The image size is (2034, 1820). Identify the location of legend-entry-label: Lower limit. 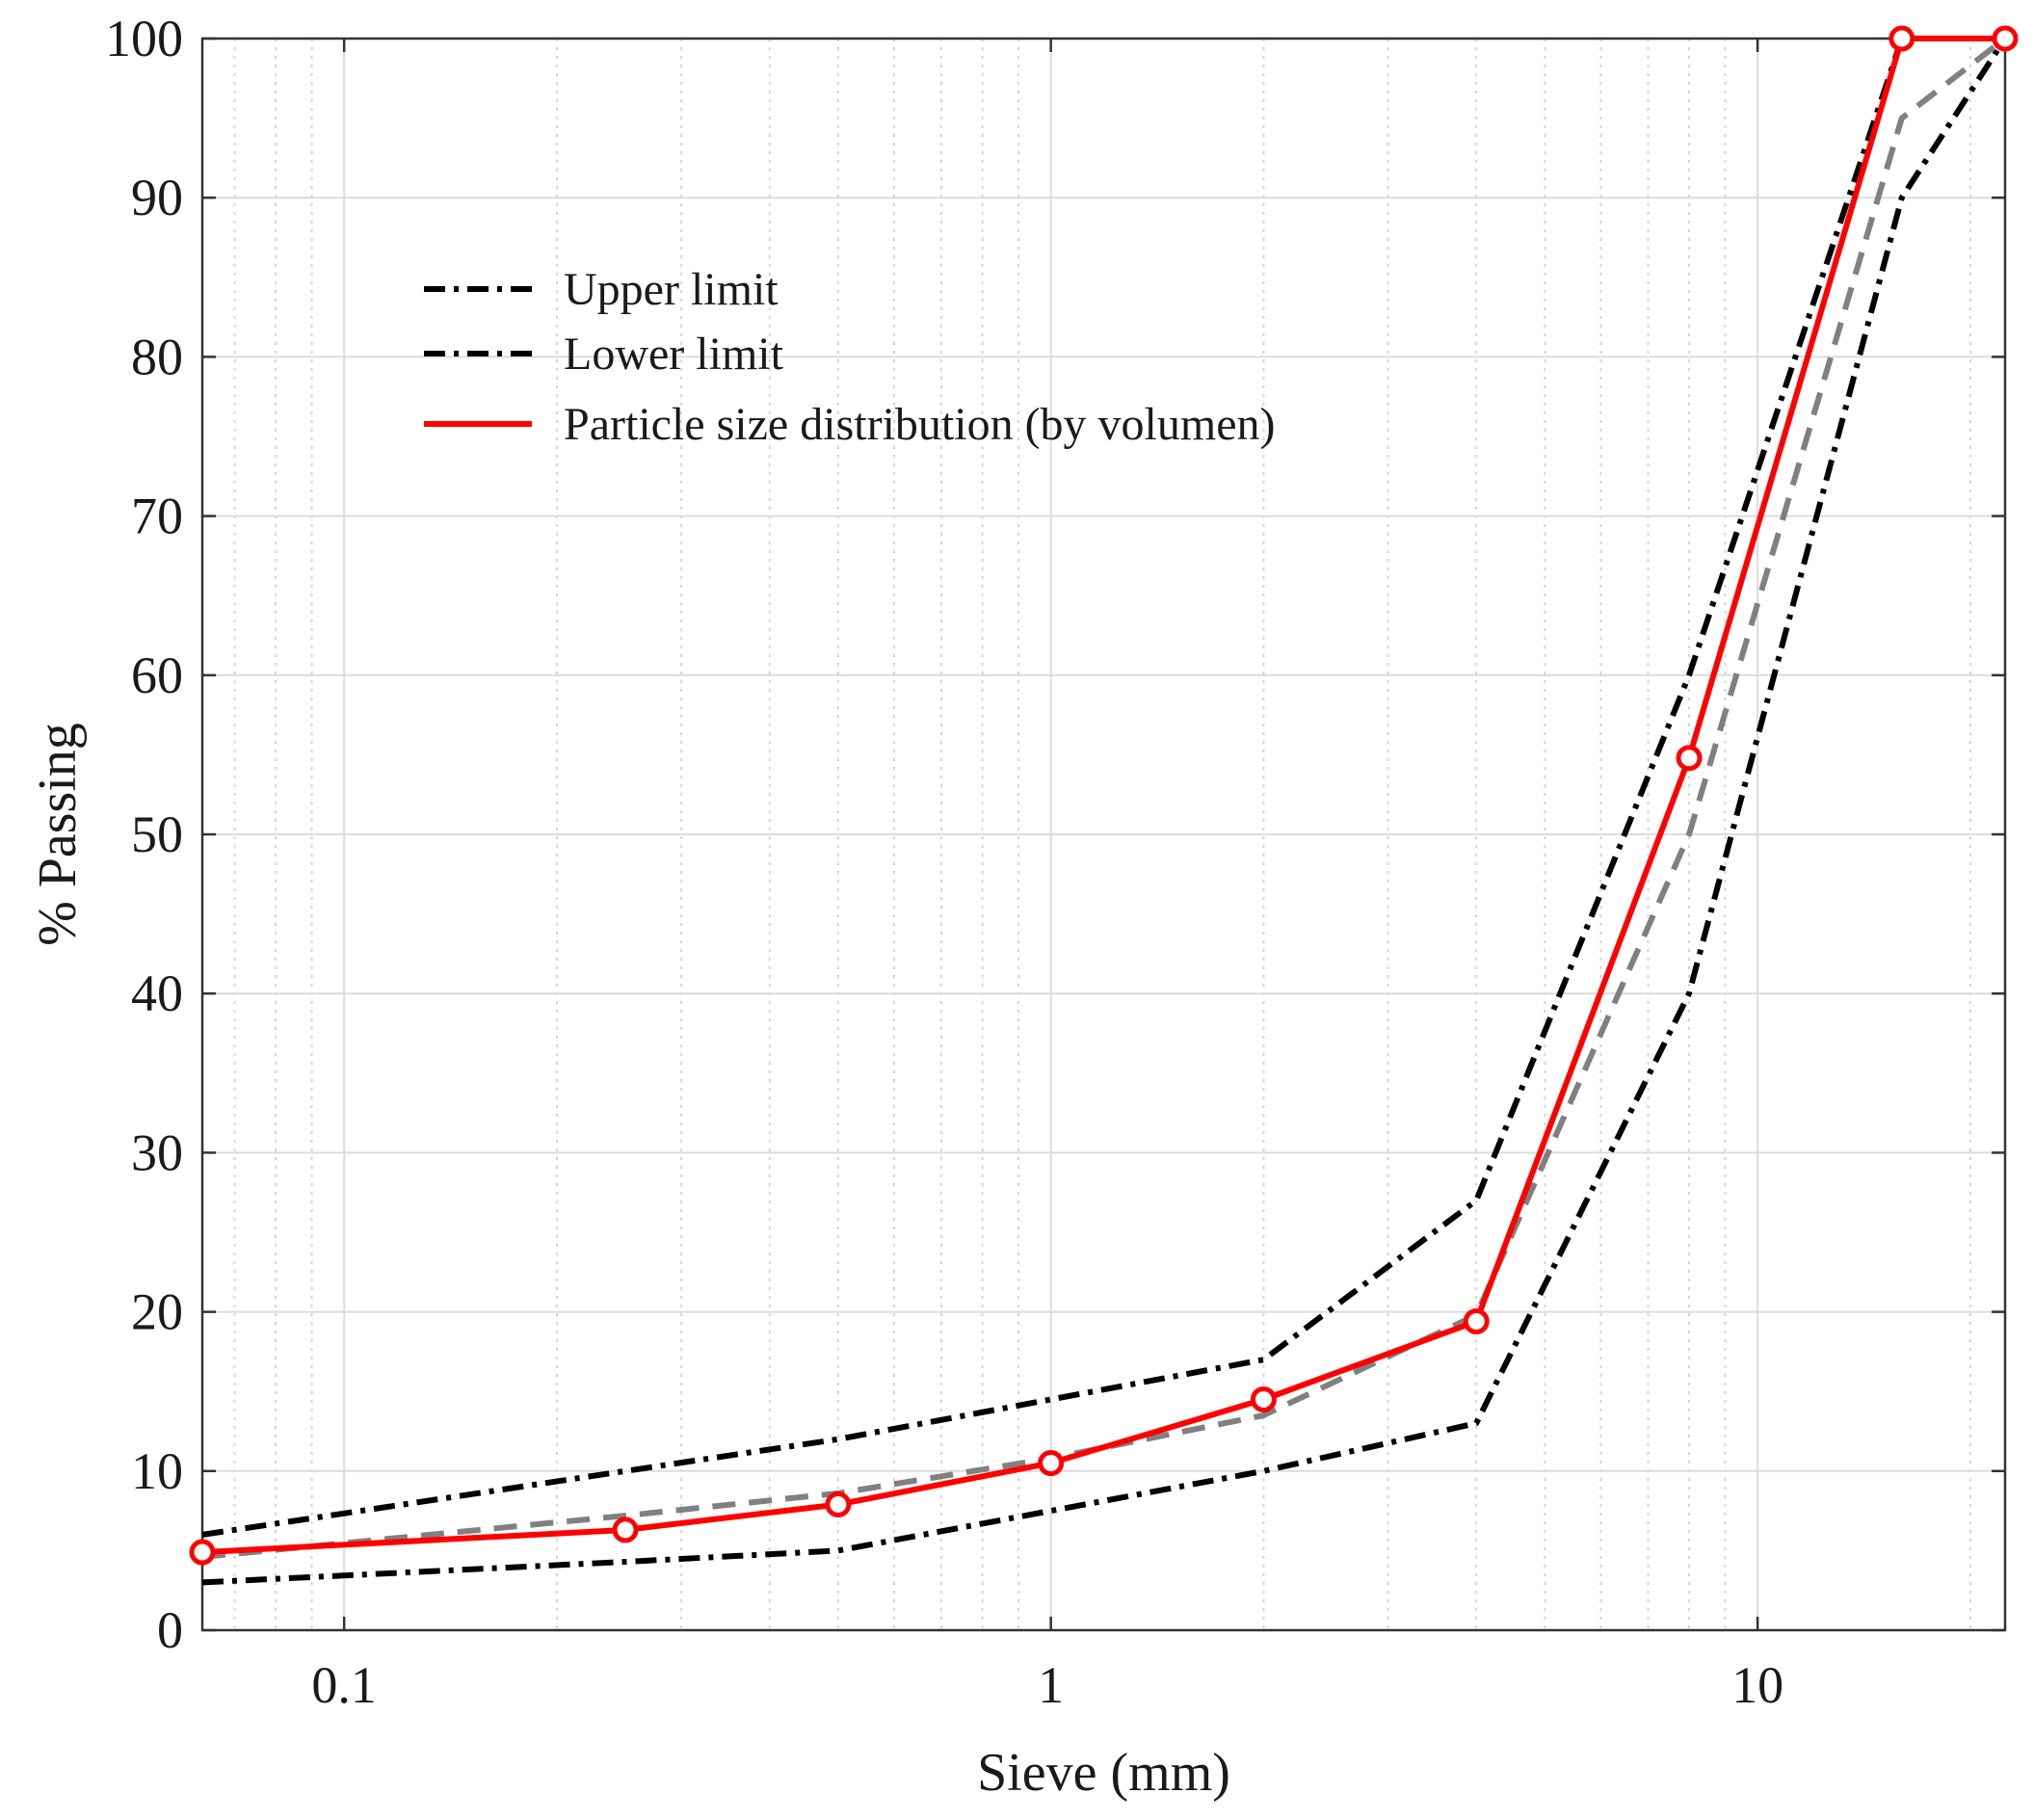
(674, 354).